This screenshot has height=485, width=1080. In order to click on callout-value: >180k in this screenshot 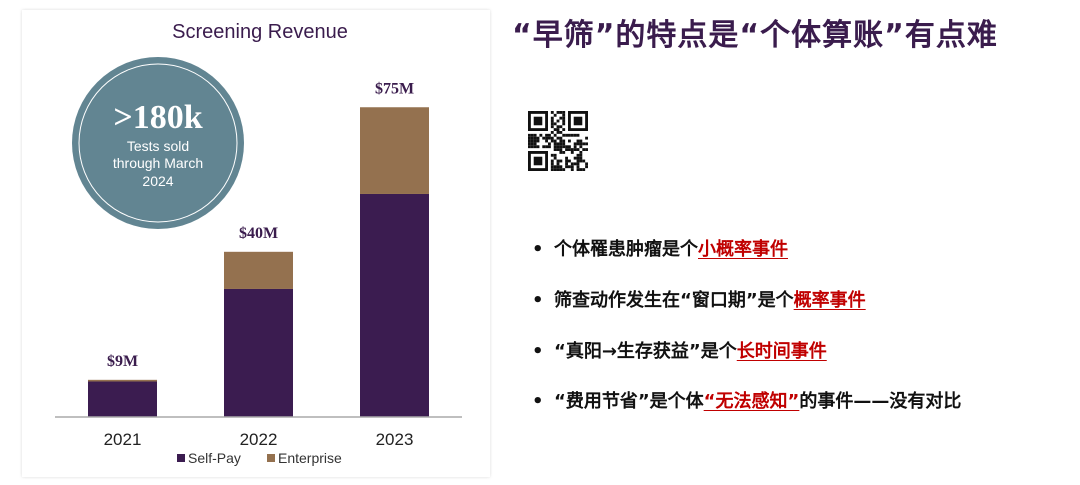, I will do `click(157, 117)`.